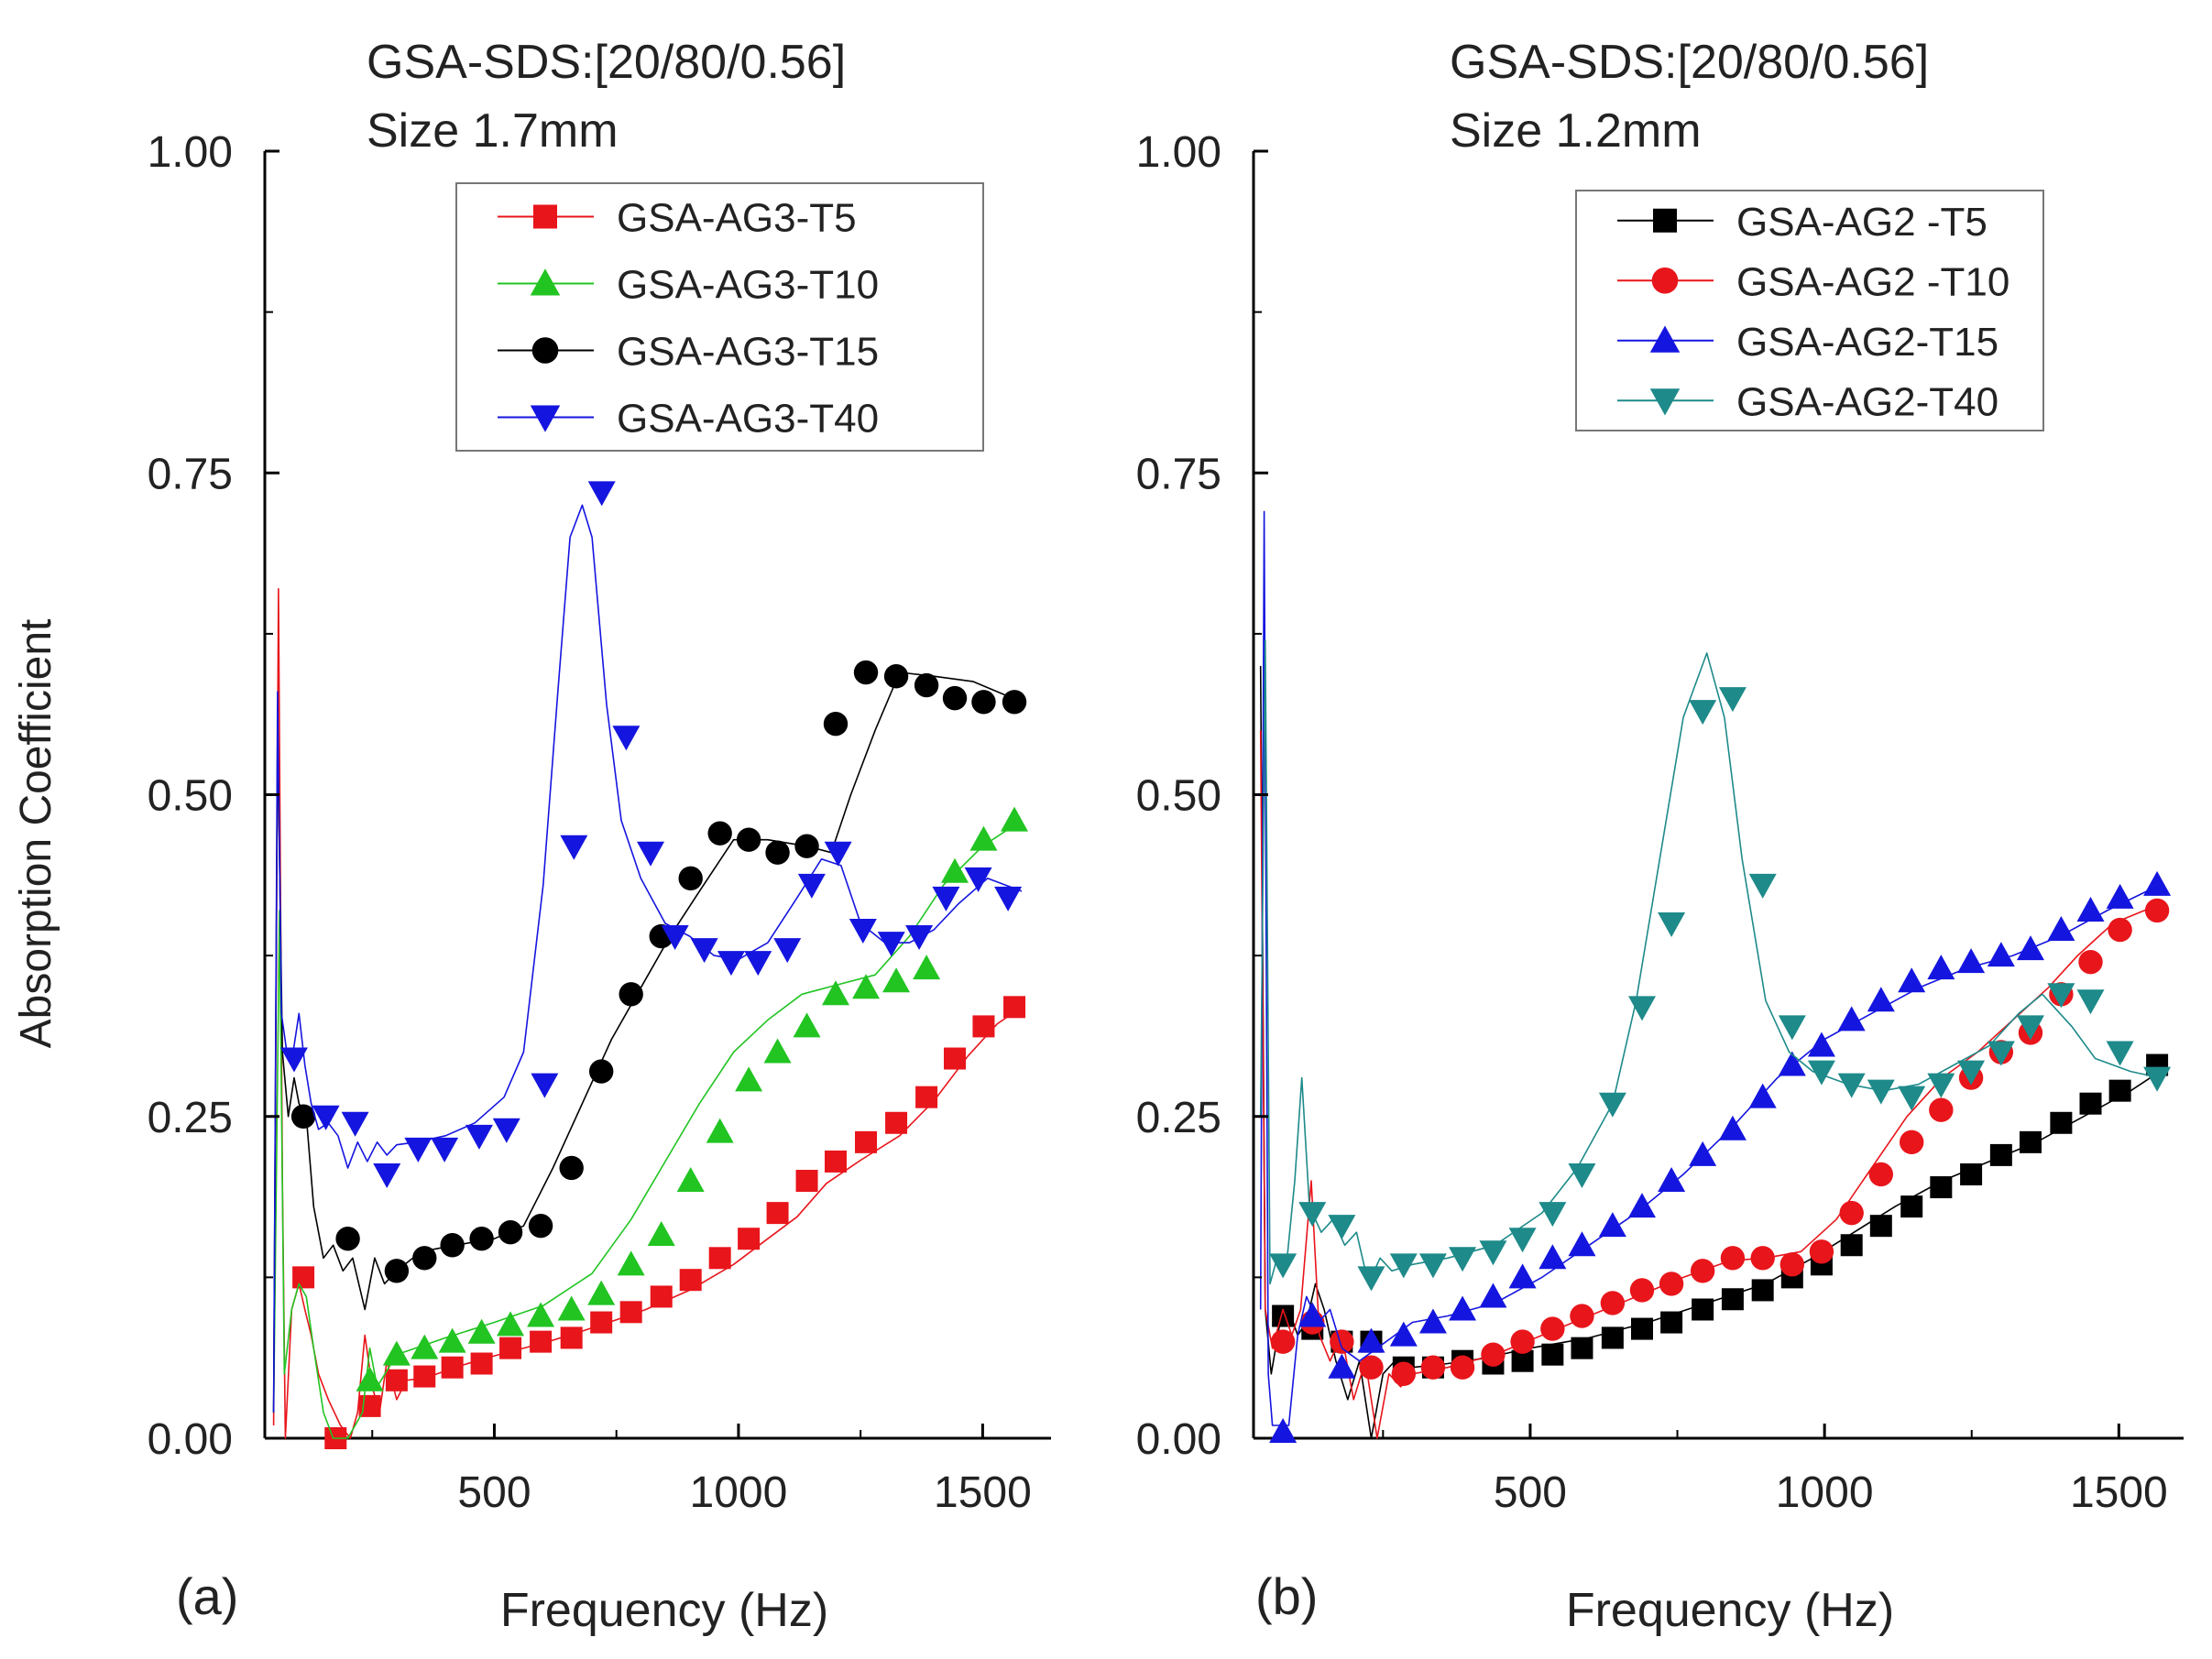  What do you see at coordinates (983, 1492) in the screenshot?
I see `panel-a-x-tick-label: 1500` at bounding box center [983, 1492].